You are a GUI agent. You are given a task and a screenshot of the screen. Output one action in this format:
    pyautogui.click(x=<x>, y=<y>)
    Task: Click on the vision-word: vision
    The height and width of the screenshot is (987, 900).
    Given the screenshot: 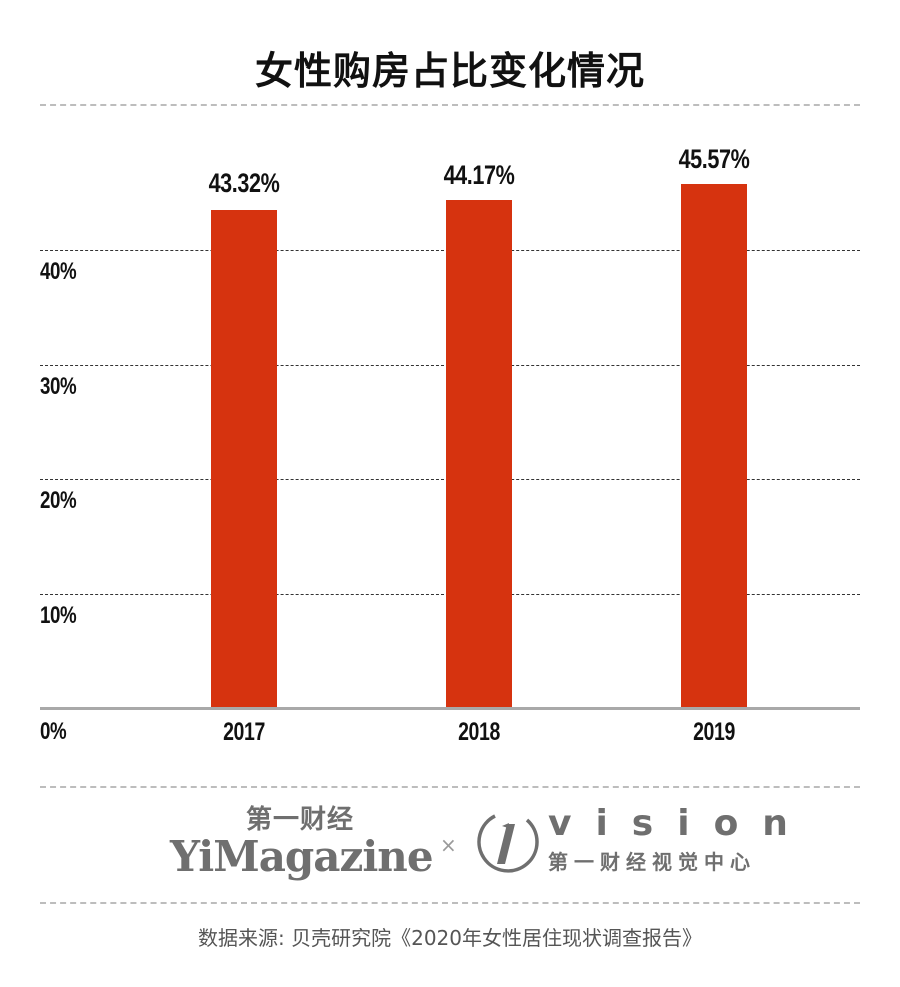 What is the action you would take?
    pyautogui.click(x=680, y=823)
    